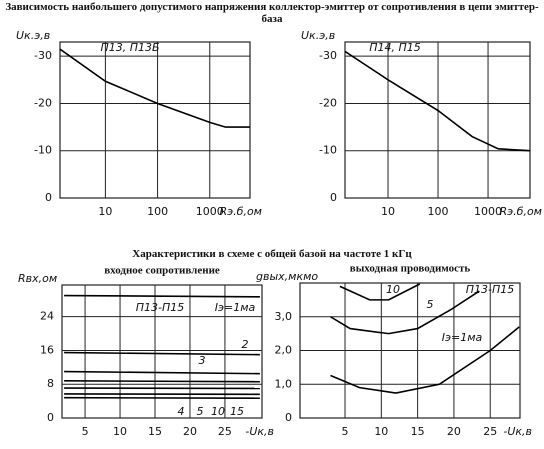 The height and width of the screenshot is (449, 544). I want to click on y-tick-label: 3,0, so click(284, 316).